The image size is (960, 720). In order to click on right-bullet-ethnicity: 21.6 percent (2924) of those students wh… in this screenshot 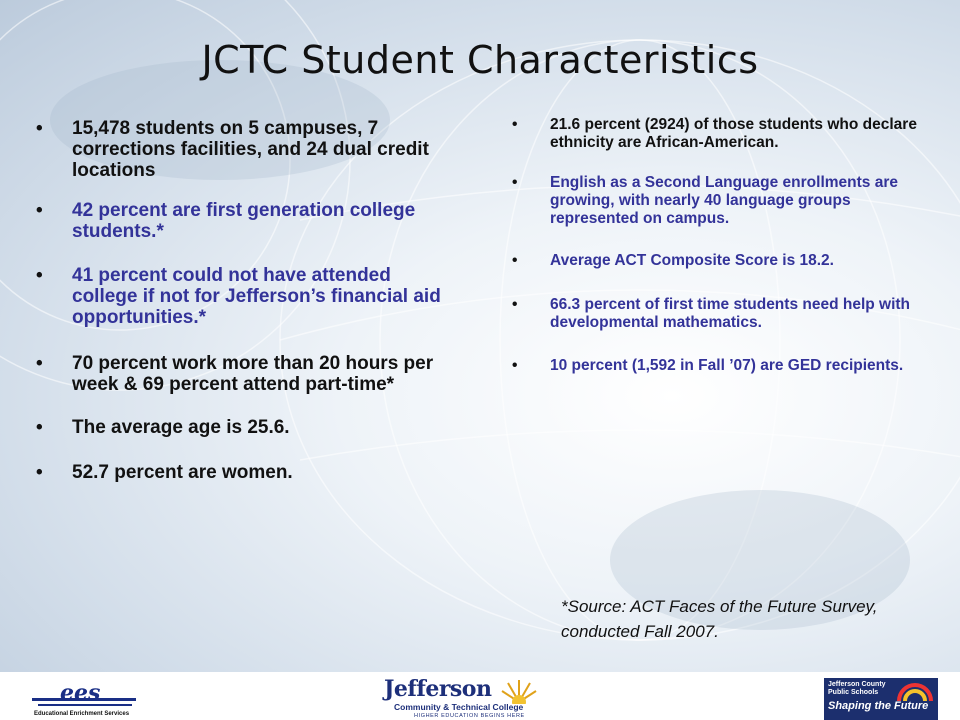, I will do `click(716, 134)`.